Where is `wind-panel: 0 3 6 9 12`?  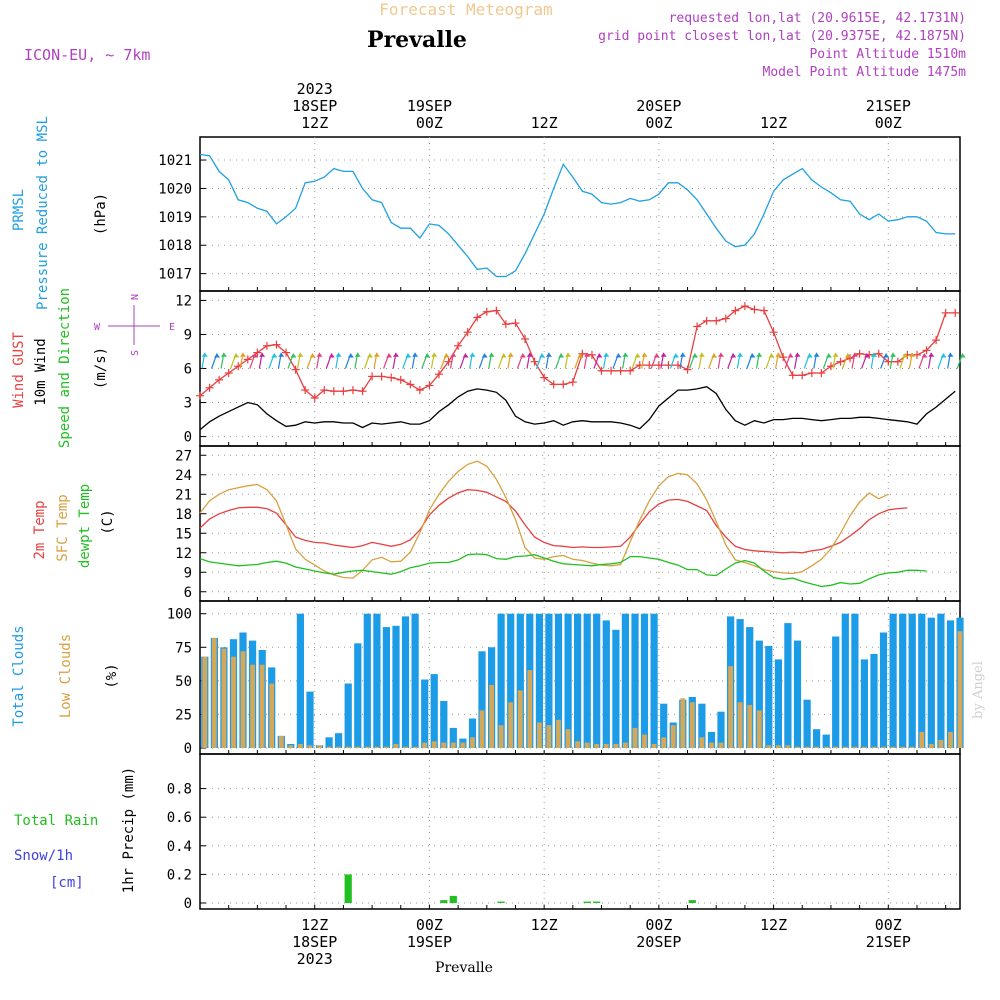 wind-panel: 0 3 6 9 12 is located at coordinates (570, 368).